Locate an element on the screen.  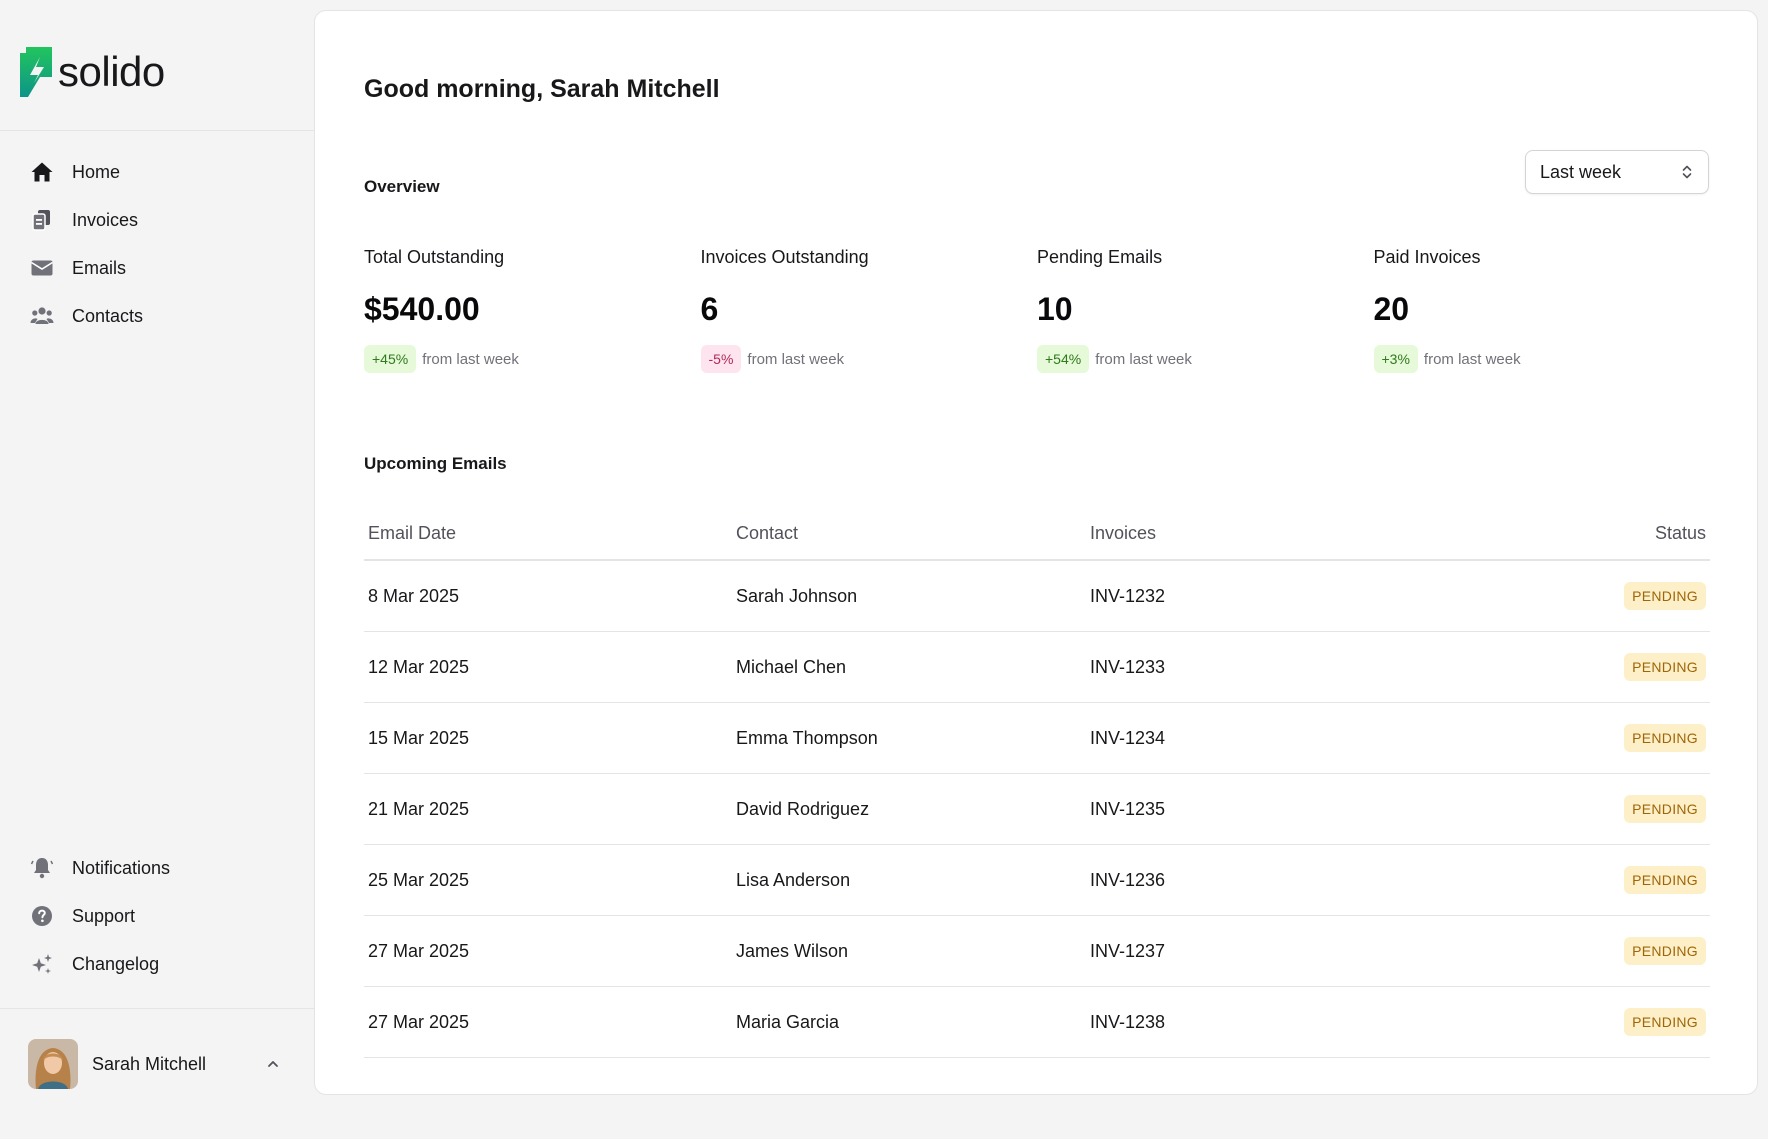
cell-invoice: INV-1233 is located at coordinates (1128, 666).